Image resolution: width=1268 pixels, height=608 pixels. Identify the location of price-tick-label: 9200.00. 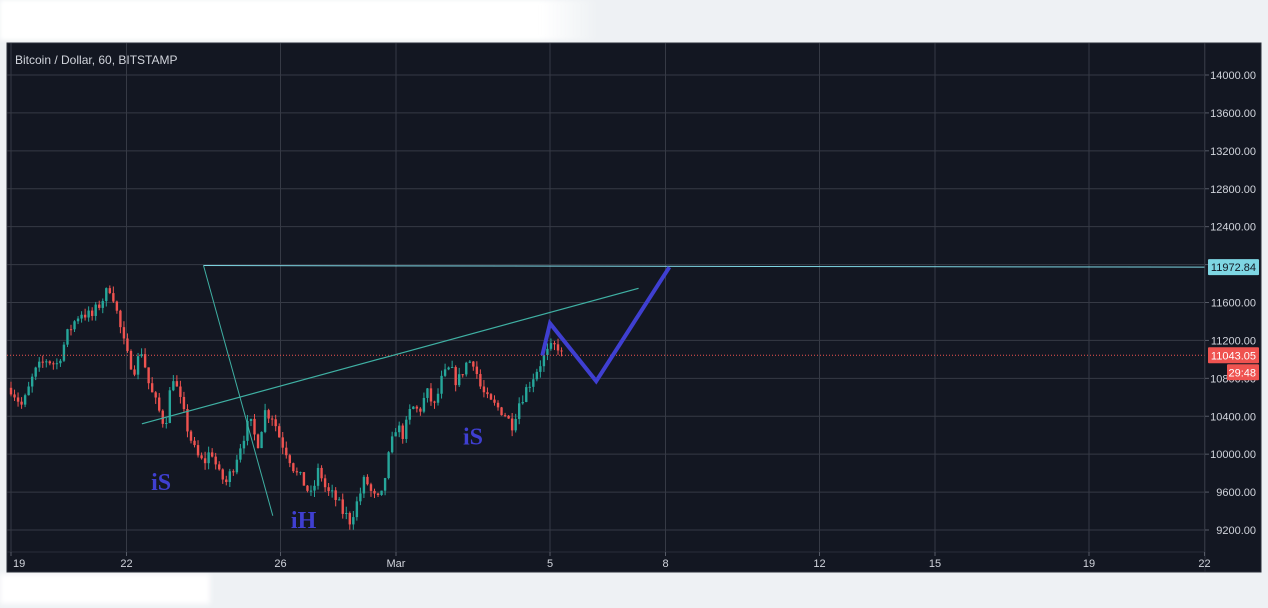
(1236, 531).